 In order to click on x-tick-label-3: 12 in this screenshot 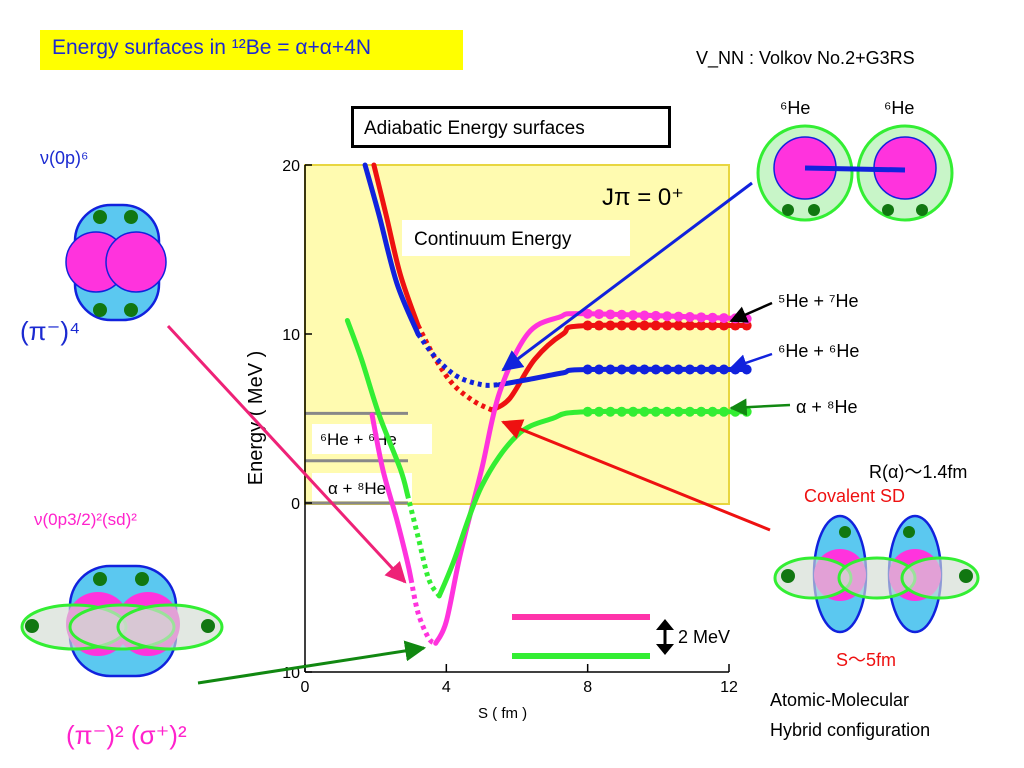, I will do `click(729, 687)`.